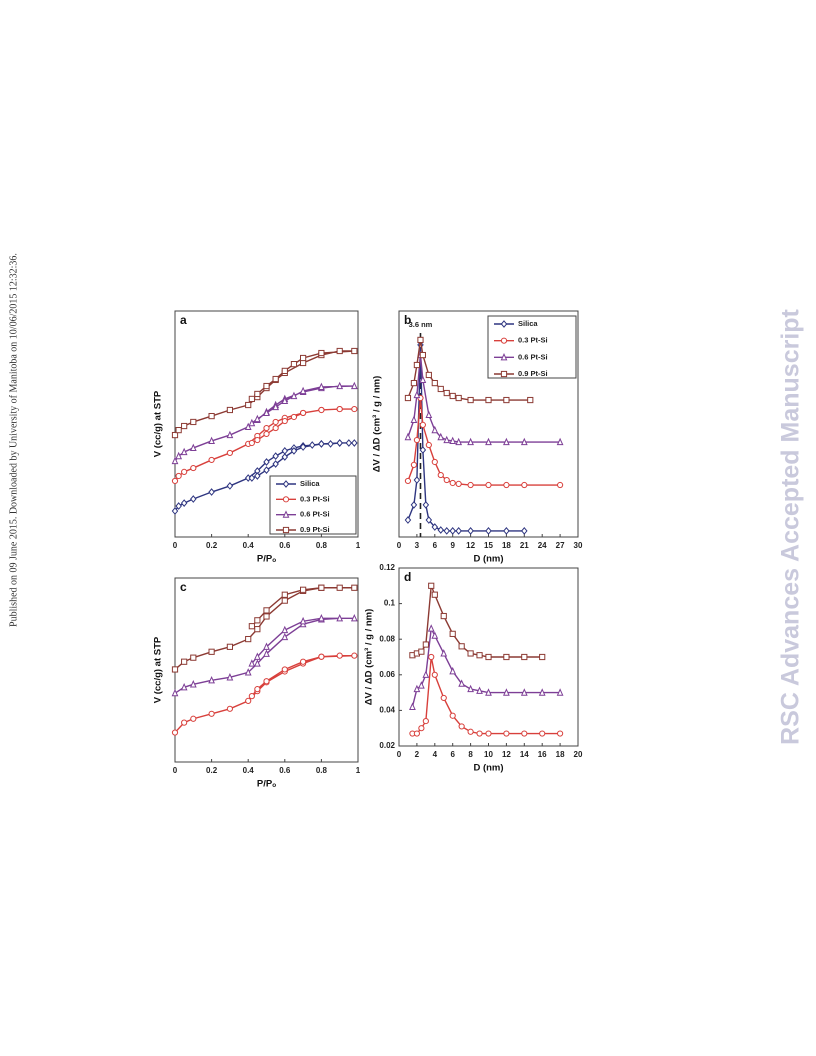  What do you see at coordinates (791, 526) in the screenshot?
I see `watermark: RSC Advances Accepted Manuscript` at bounding box center [791, 526].